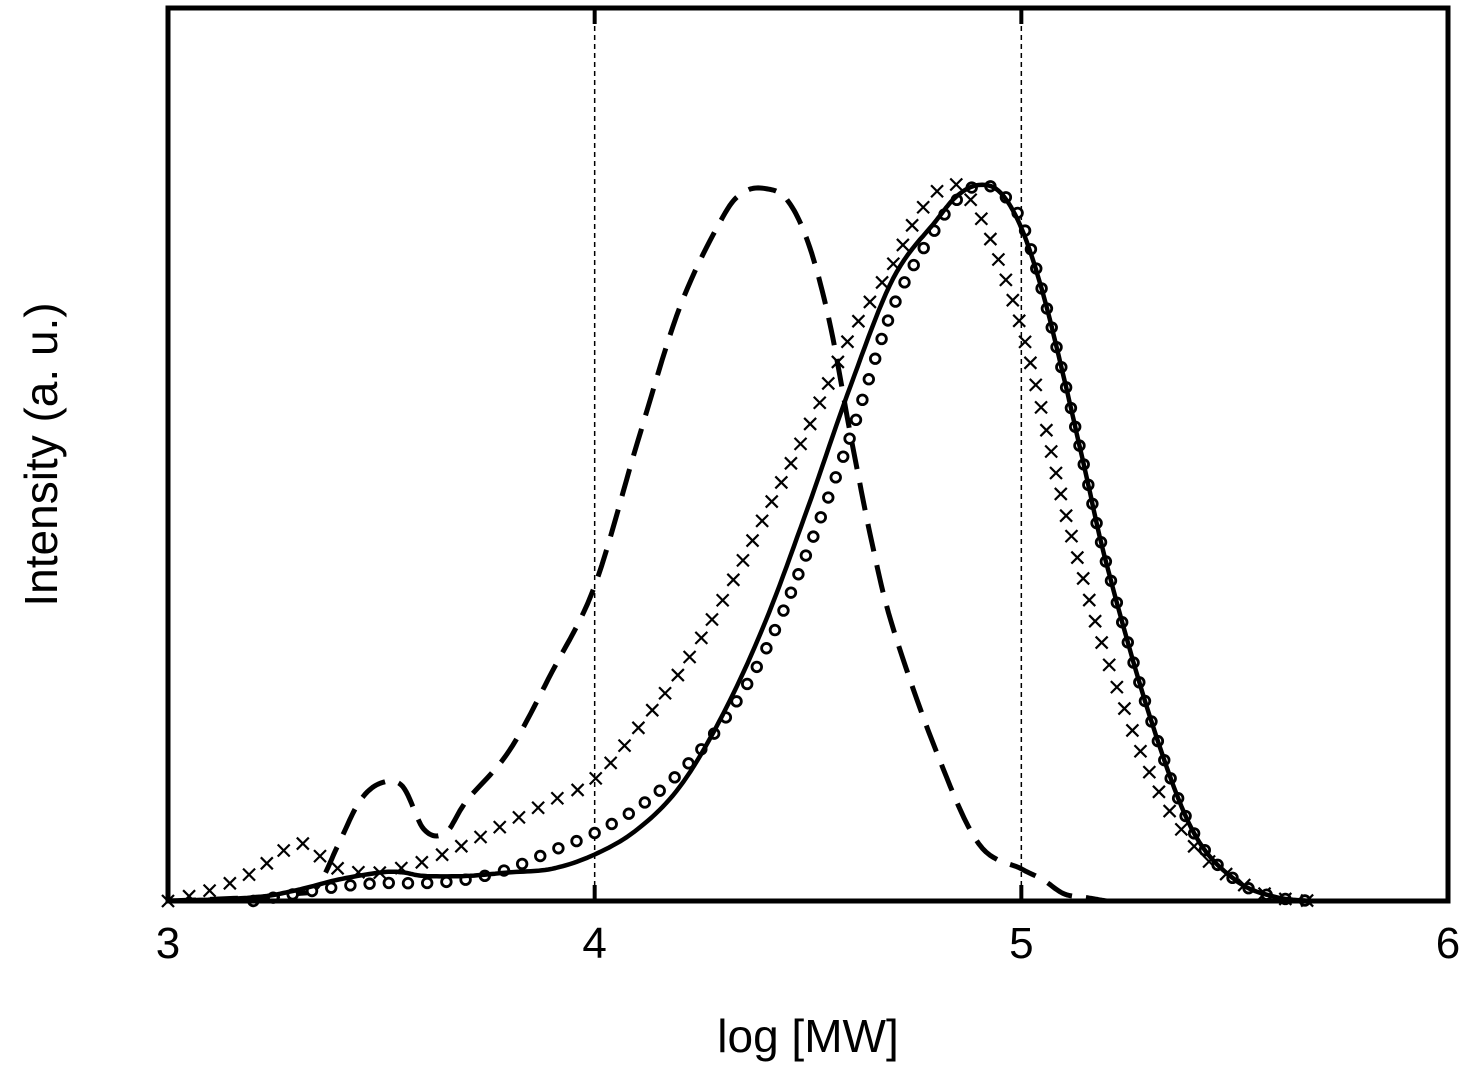 This screenshot has width=1469, height=1067. Describe the element at coordinates (594, 943) in the screenshot. I see `x-tick-label: 4` at that location.